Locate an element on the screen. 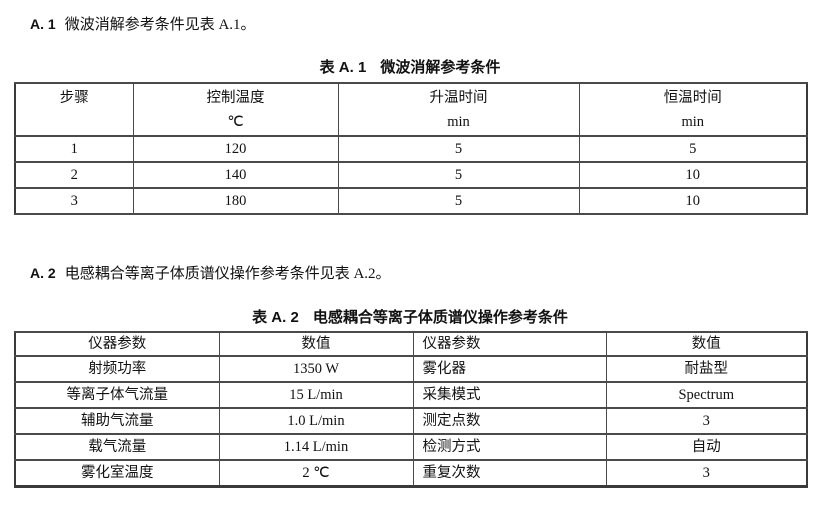 This screenshot has width=820, height=514. table-row: 1 120 5 5 is located at coordinates (411, 149).